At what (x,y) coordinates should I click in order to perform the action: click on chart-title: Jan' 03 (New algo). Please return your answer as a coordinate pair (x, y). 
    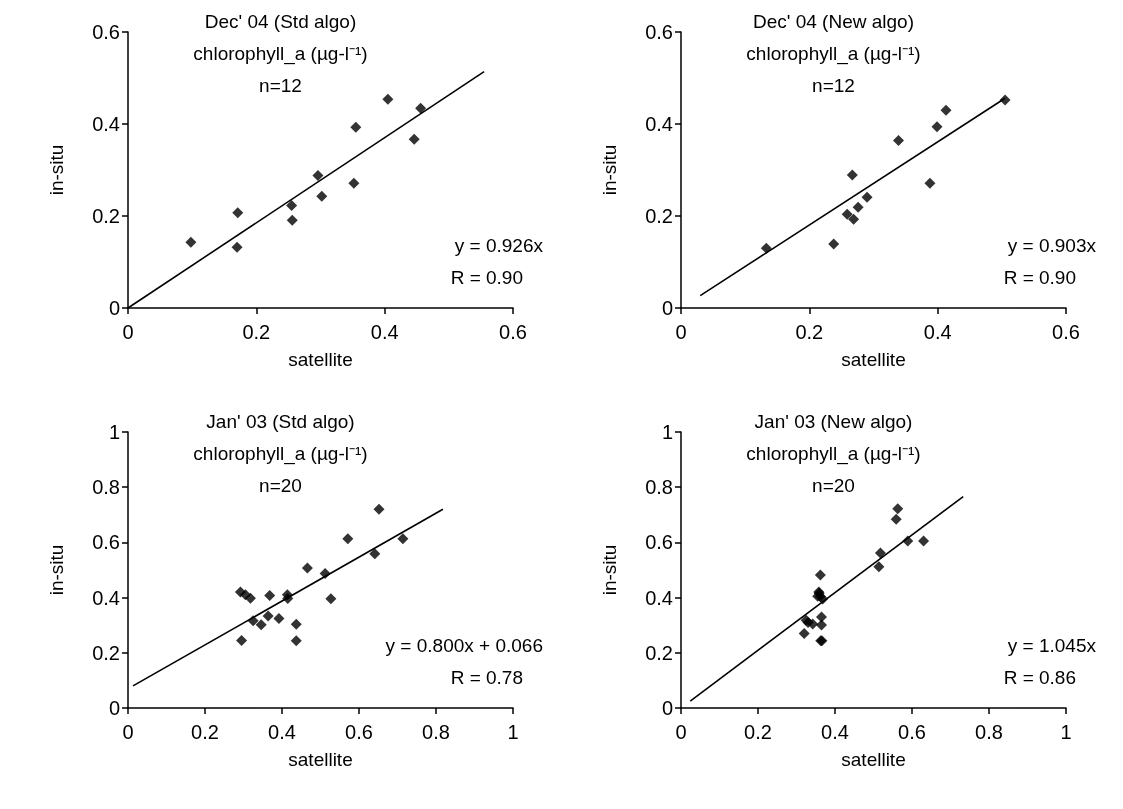
    Looking at the image, I should click on (833, 421).